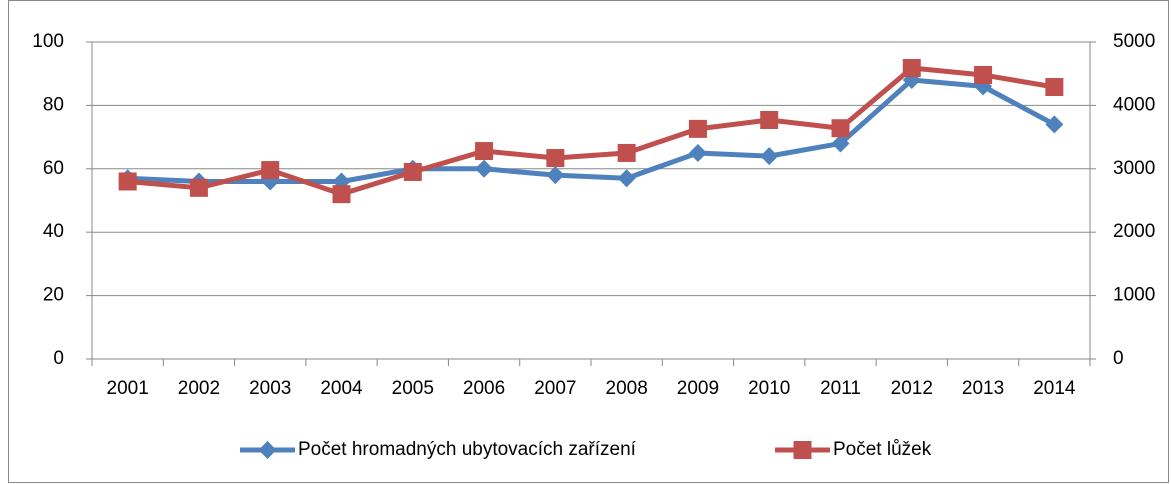 Image resolution: width=1171 pixels, height=484 pixels. I want to click on y-tick-label: 20, so click(53, 295).